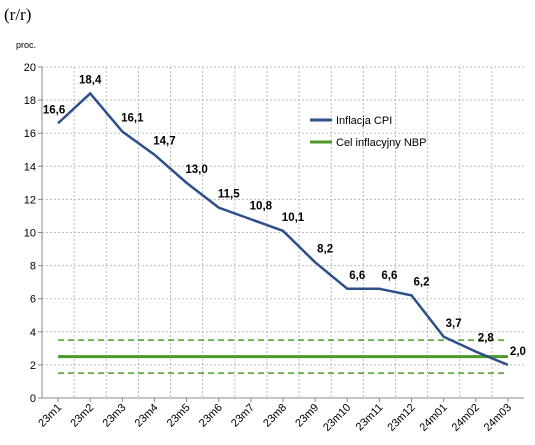 This screenshot has height=445, width=535. I want to click on x-tick-label: 23m5, so click(179, 416).